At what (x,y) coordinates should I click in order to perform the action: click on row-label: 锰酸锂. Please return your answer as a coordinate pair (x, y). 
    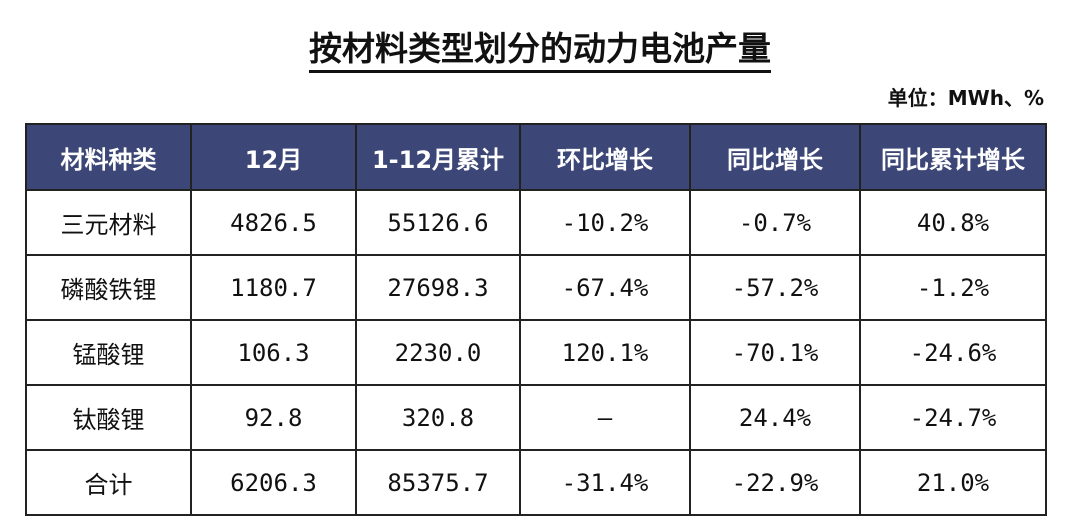
    Looking at the image, I should click on (108, 352).